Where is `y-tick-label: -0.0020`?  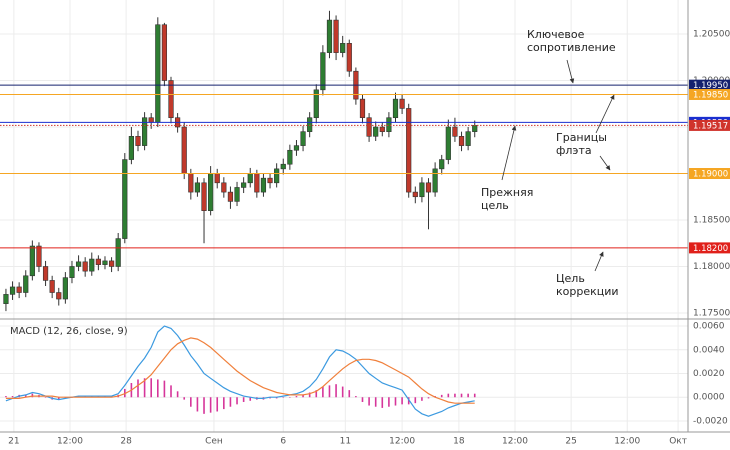
y-tick-label: -0.0020 is located at coordinates (710, 421).